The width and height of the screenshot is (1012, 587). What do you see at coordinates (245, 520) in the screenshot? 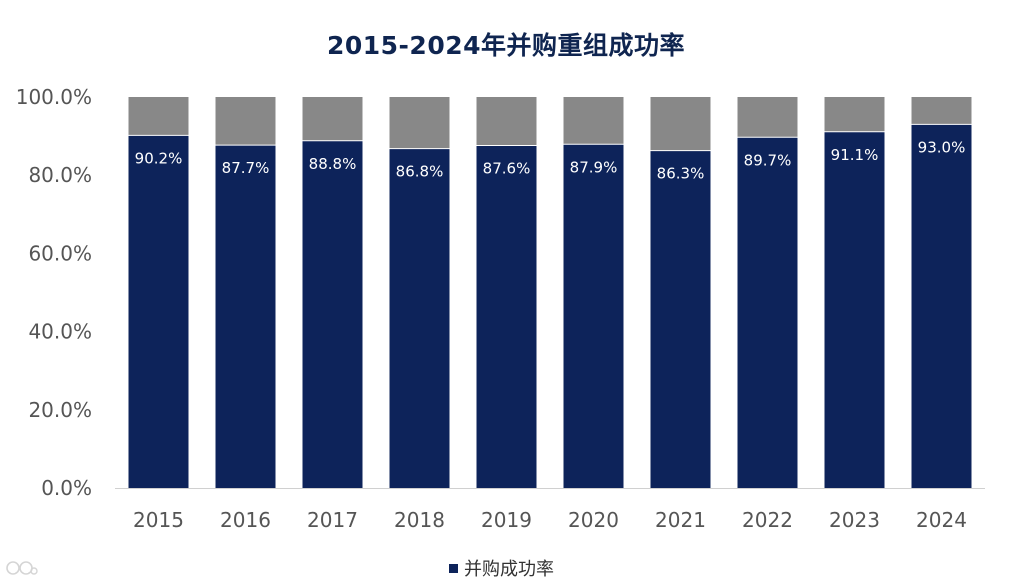
I see `x-tick-label: 2016` at bounding box center [245, 520].